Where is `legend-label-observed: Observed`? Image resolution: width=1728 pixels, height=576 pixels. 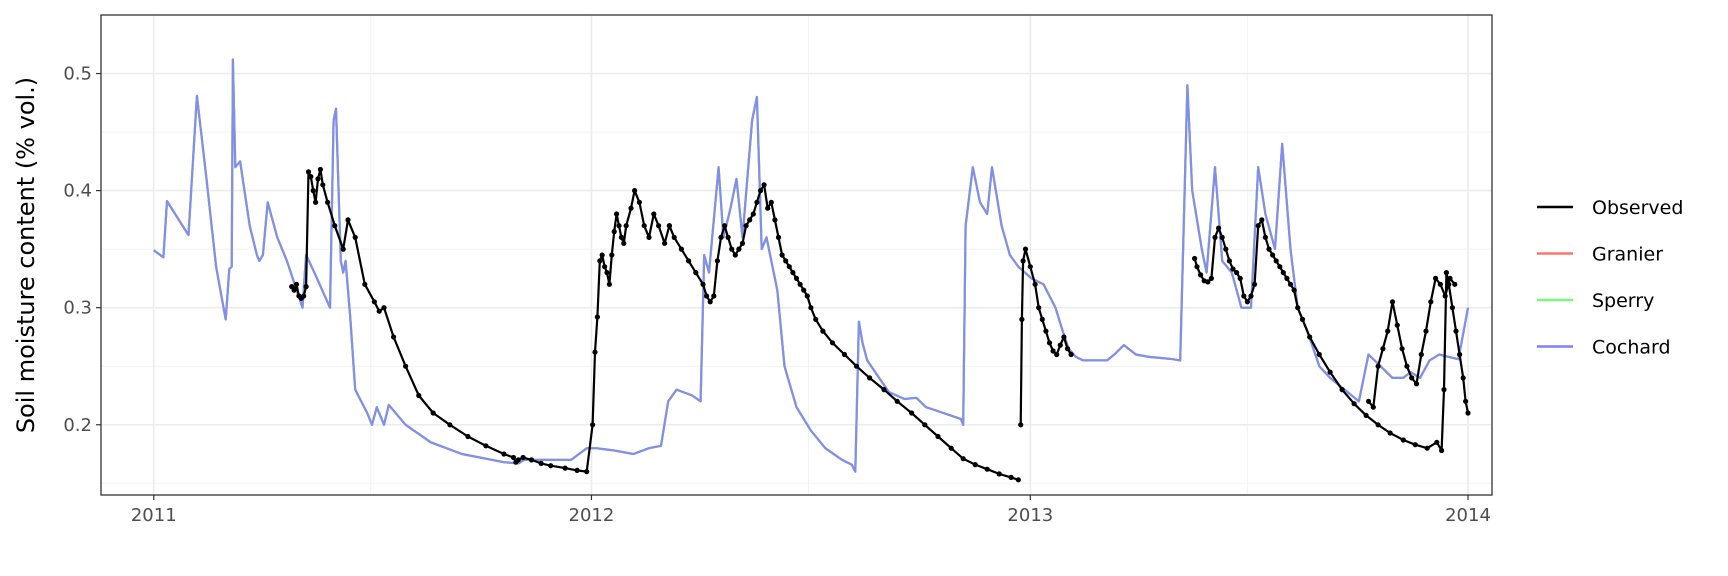
legend-label-observed: Observed is located at coordinates (1637, 208).